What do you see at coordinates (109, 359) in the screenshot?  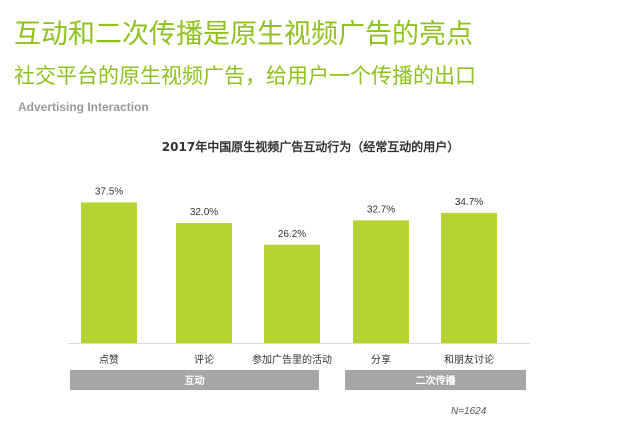 I see `category-tick-label: 点赞` at bounding box center [109, 359].